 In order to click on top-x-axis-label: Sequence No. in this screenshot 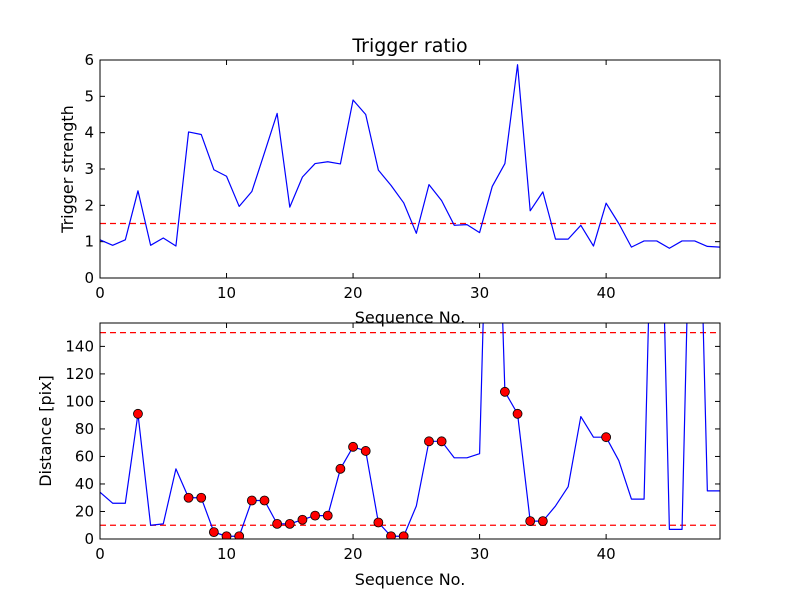, I will do `click(410, 317)`.